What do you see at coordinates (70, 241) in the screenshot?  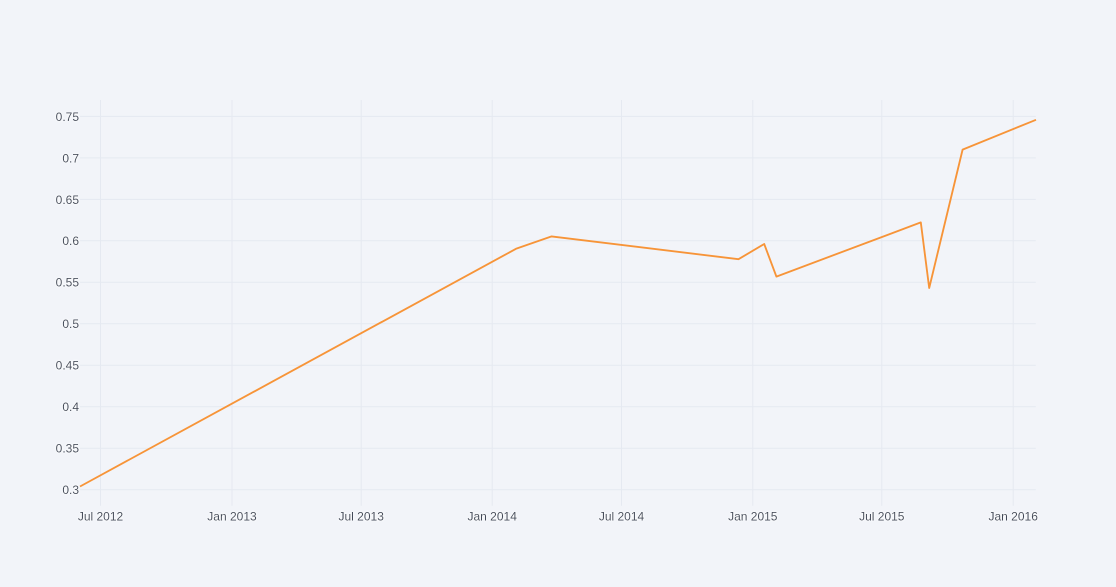 I see `svg-text: 0.6` at bounding box center [70, 241].